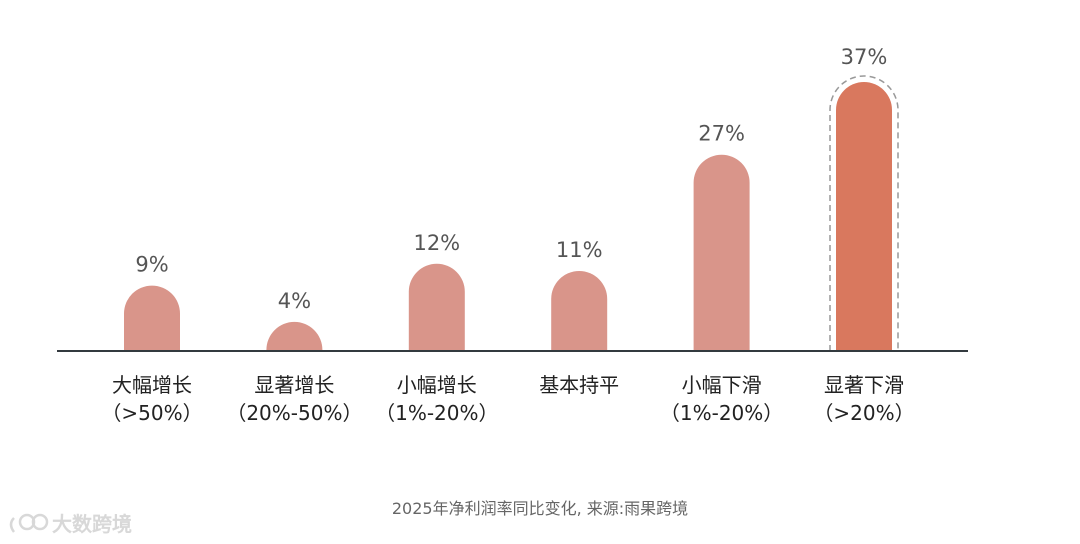 The height and width of the screenshot is (544, 1080). I want to click on category-label-3: 基本持平, so click(579, 385).